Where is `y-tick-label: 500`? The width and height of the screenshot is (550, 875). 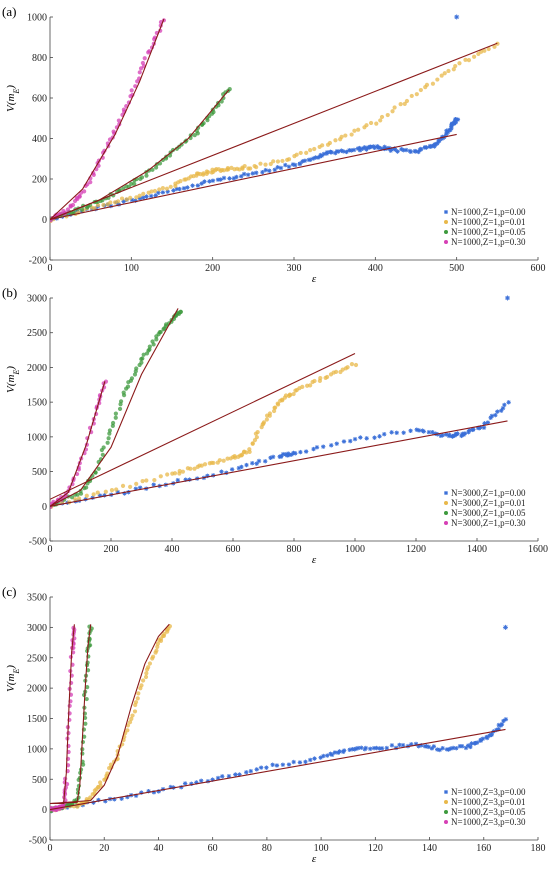
y-tick-label: 500 is located at coordinates (39, 472).